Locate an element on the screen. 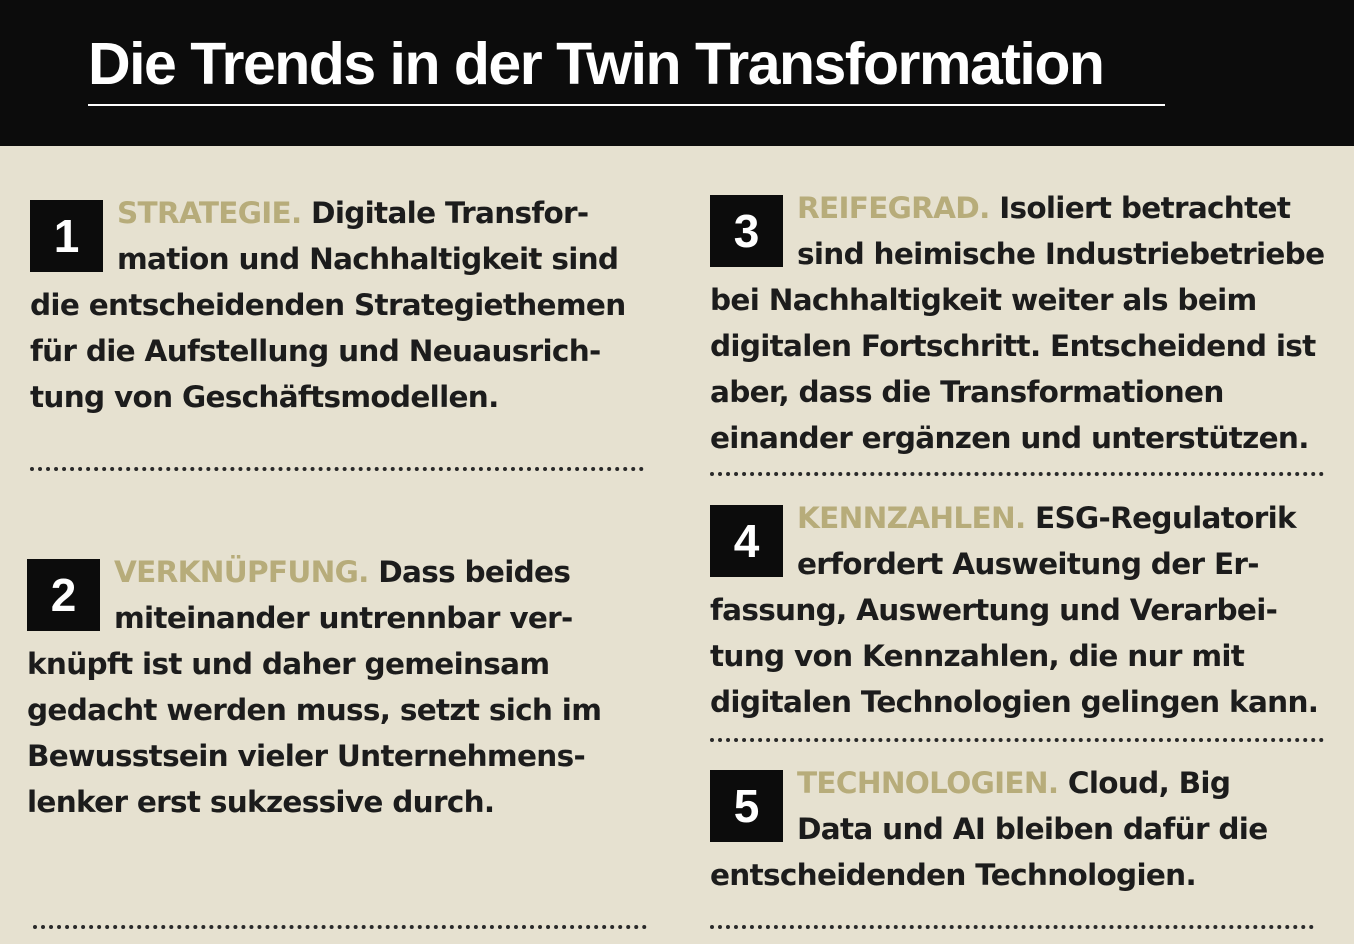 Image resolution: width=1354 pixels, height=944 pixels. trend-keyword: REIFEGRAD. is located at coordinates (893, 208).